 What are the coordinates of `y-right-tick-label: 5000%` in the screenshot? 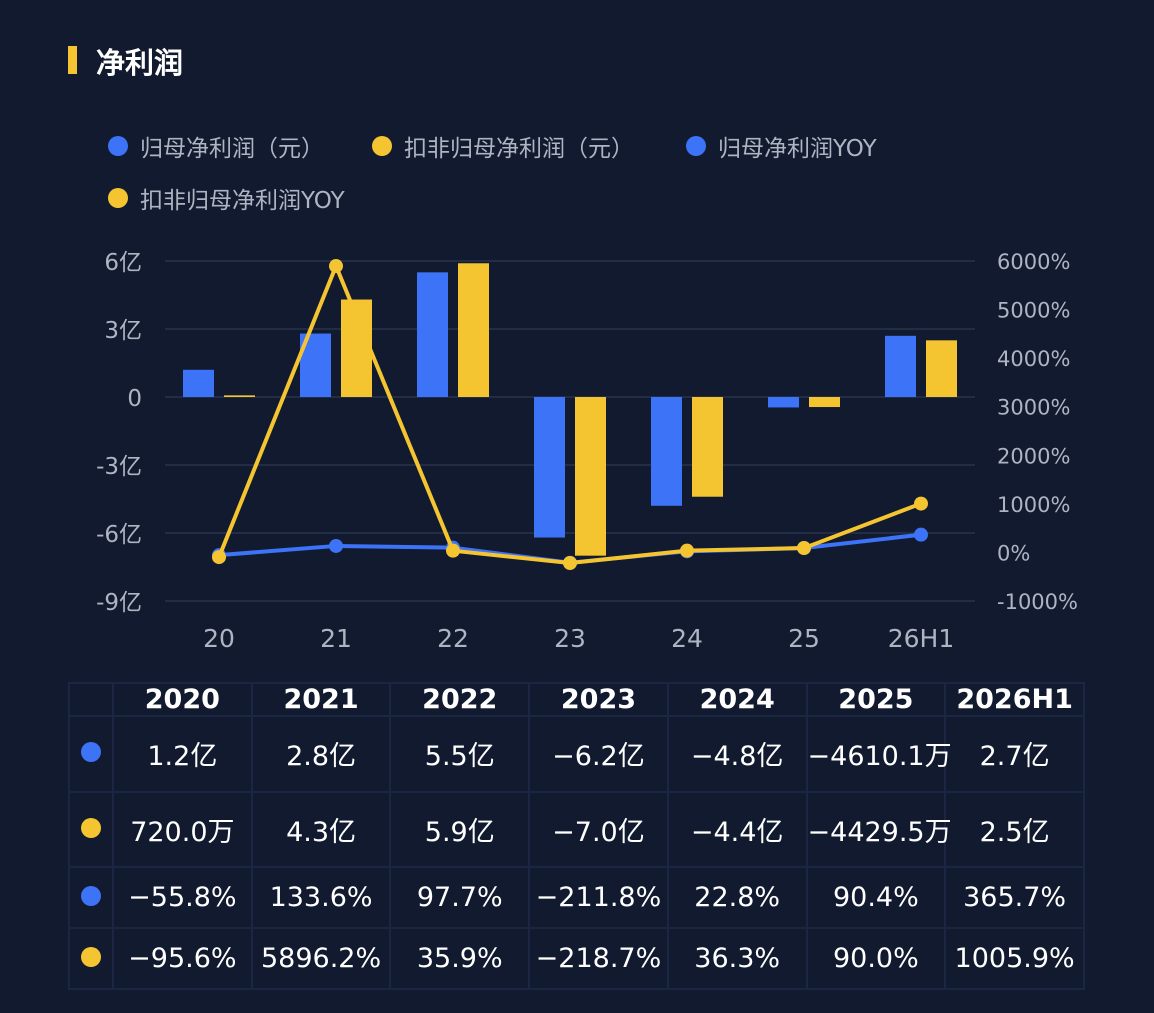 It's located at (1033, 311).